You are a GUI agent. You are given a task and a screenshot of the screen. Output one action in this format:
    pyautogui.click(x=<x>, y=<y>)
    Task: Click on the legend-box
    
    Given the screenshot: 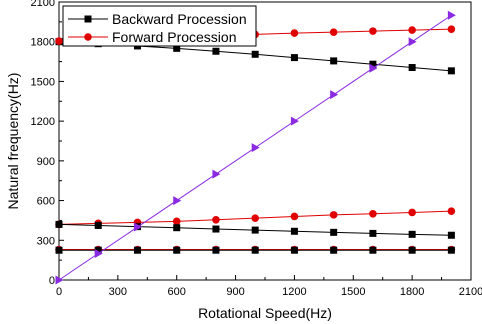 What is the action you would take?
    pyautogui.click(x=159, y=26)
    